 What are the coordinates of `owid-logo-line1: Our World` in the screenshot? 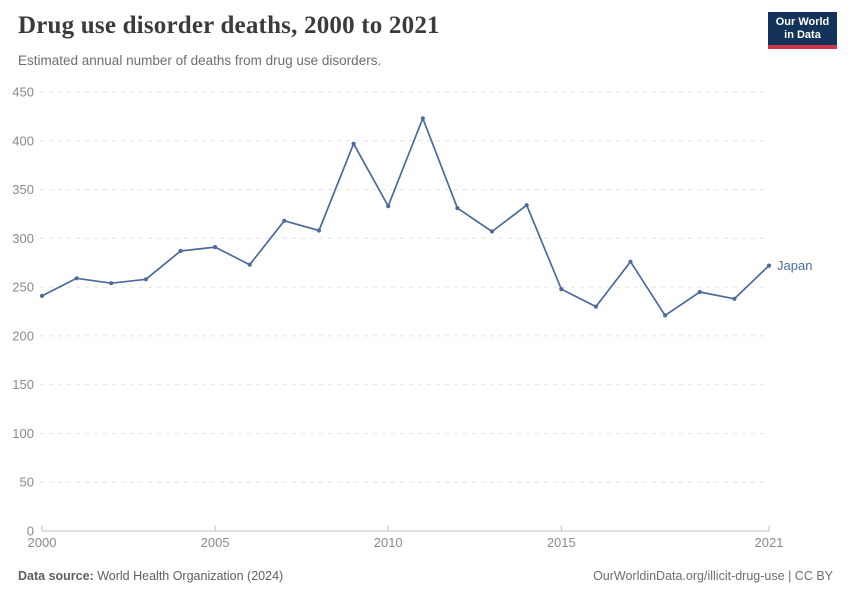 It's located at (802, 22).